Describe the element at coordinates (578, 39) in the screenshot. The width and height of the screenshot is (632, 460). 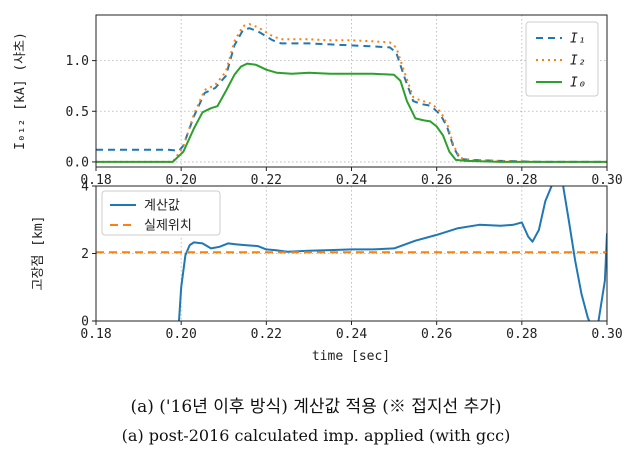
I see `legend-label-1: I₁` at that location.